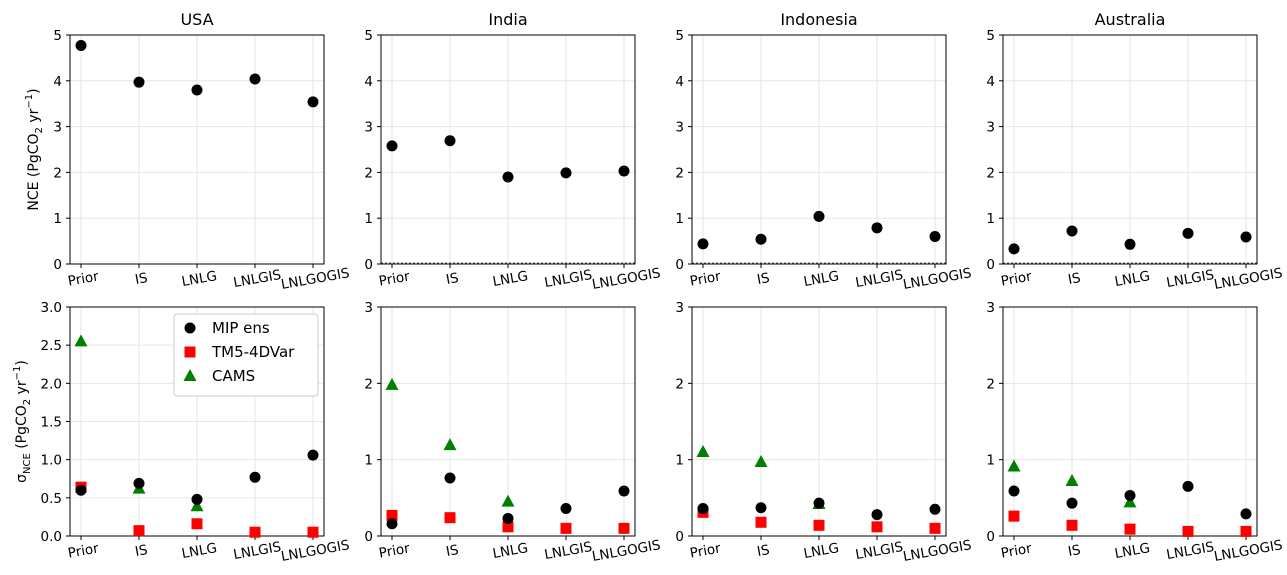 The height and width of the screenshot is (575, 1287). Describe the element at coordinates (241, 328) in the screenshot. I see `legend-label: MIP ens` at that location.